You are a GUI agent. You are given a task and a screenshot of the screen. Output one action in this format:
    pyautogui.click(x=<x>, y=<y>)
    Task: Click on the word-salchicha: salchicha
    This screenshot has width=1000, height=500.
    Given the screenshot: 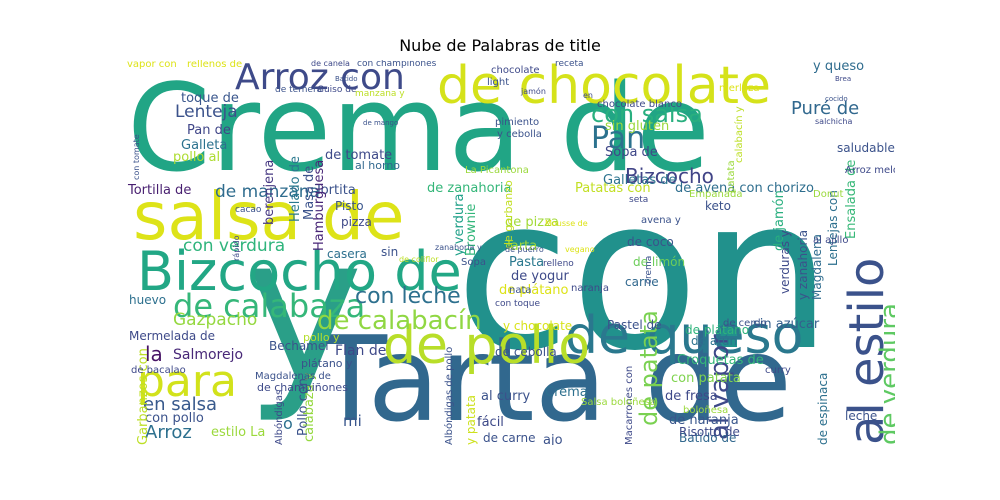 What is the action you would take?
    pyautogui.click(x=834, y=121)
    